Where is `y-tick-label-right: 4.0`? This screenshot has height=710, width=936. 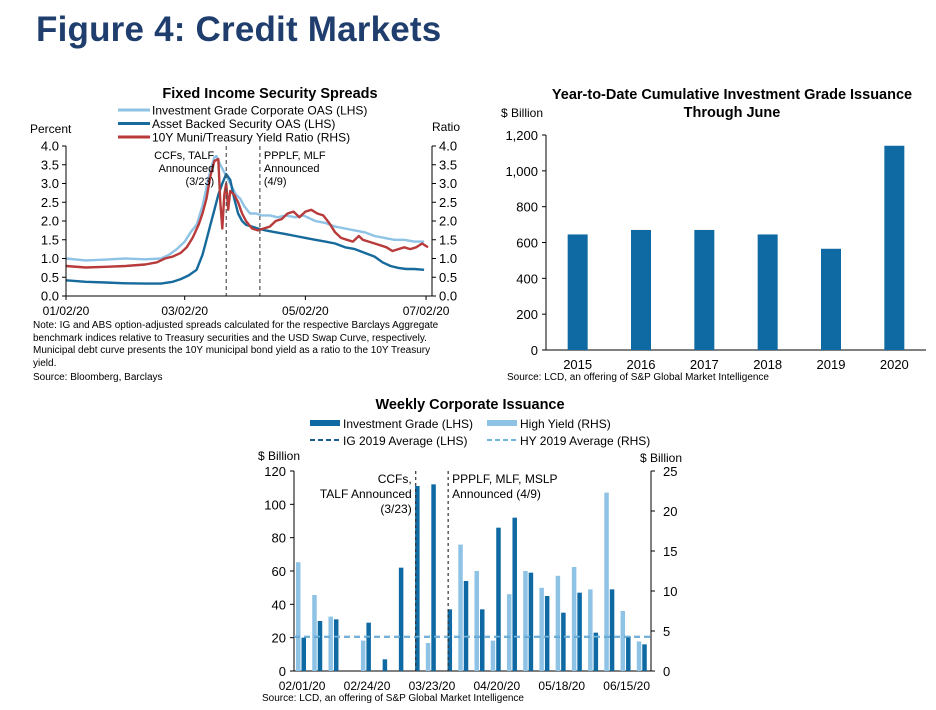
y-tick-label-right: 4.0 is located at coordinates (448, 146).